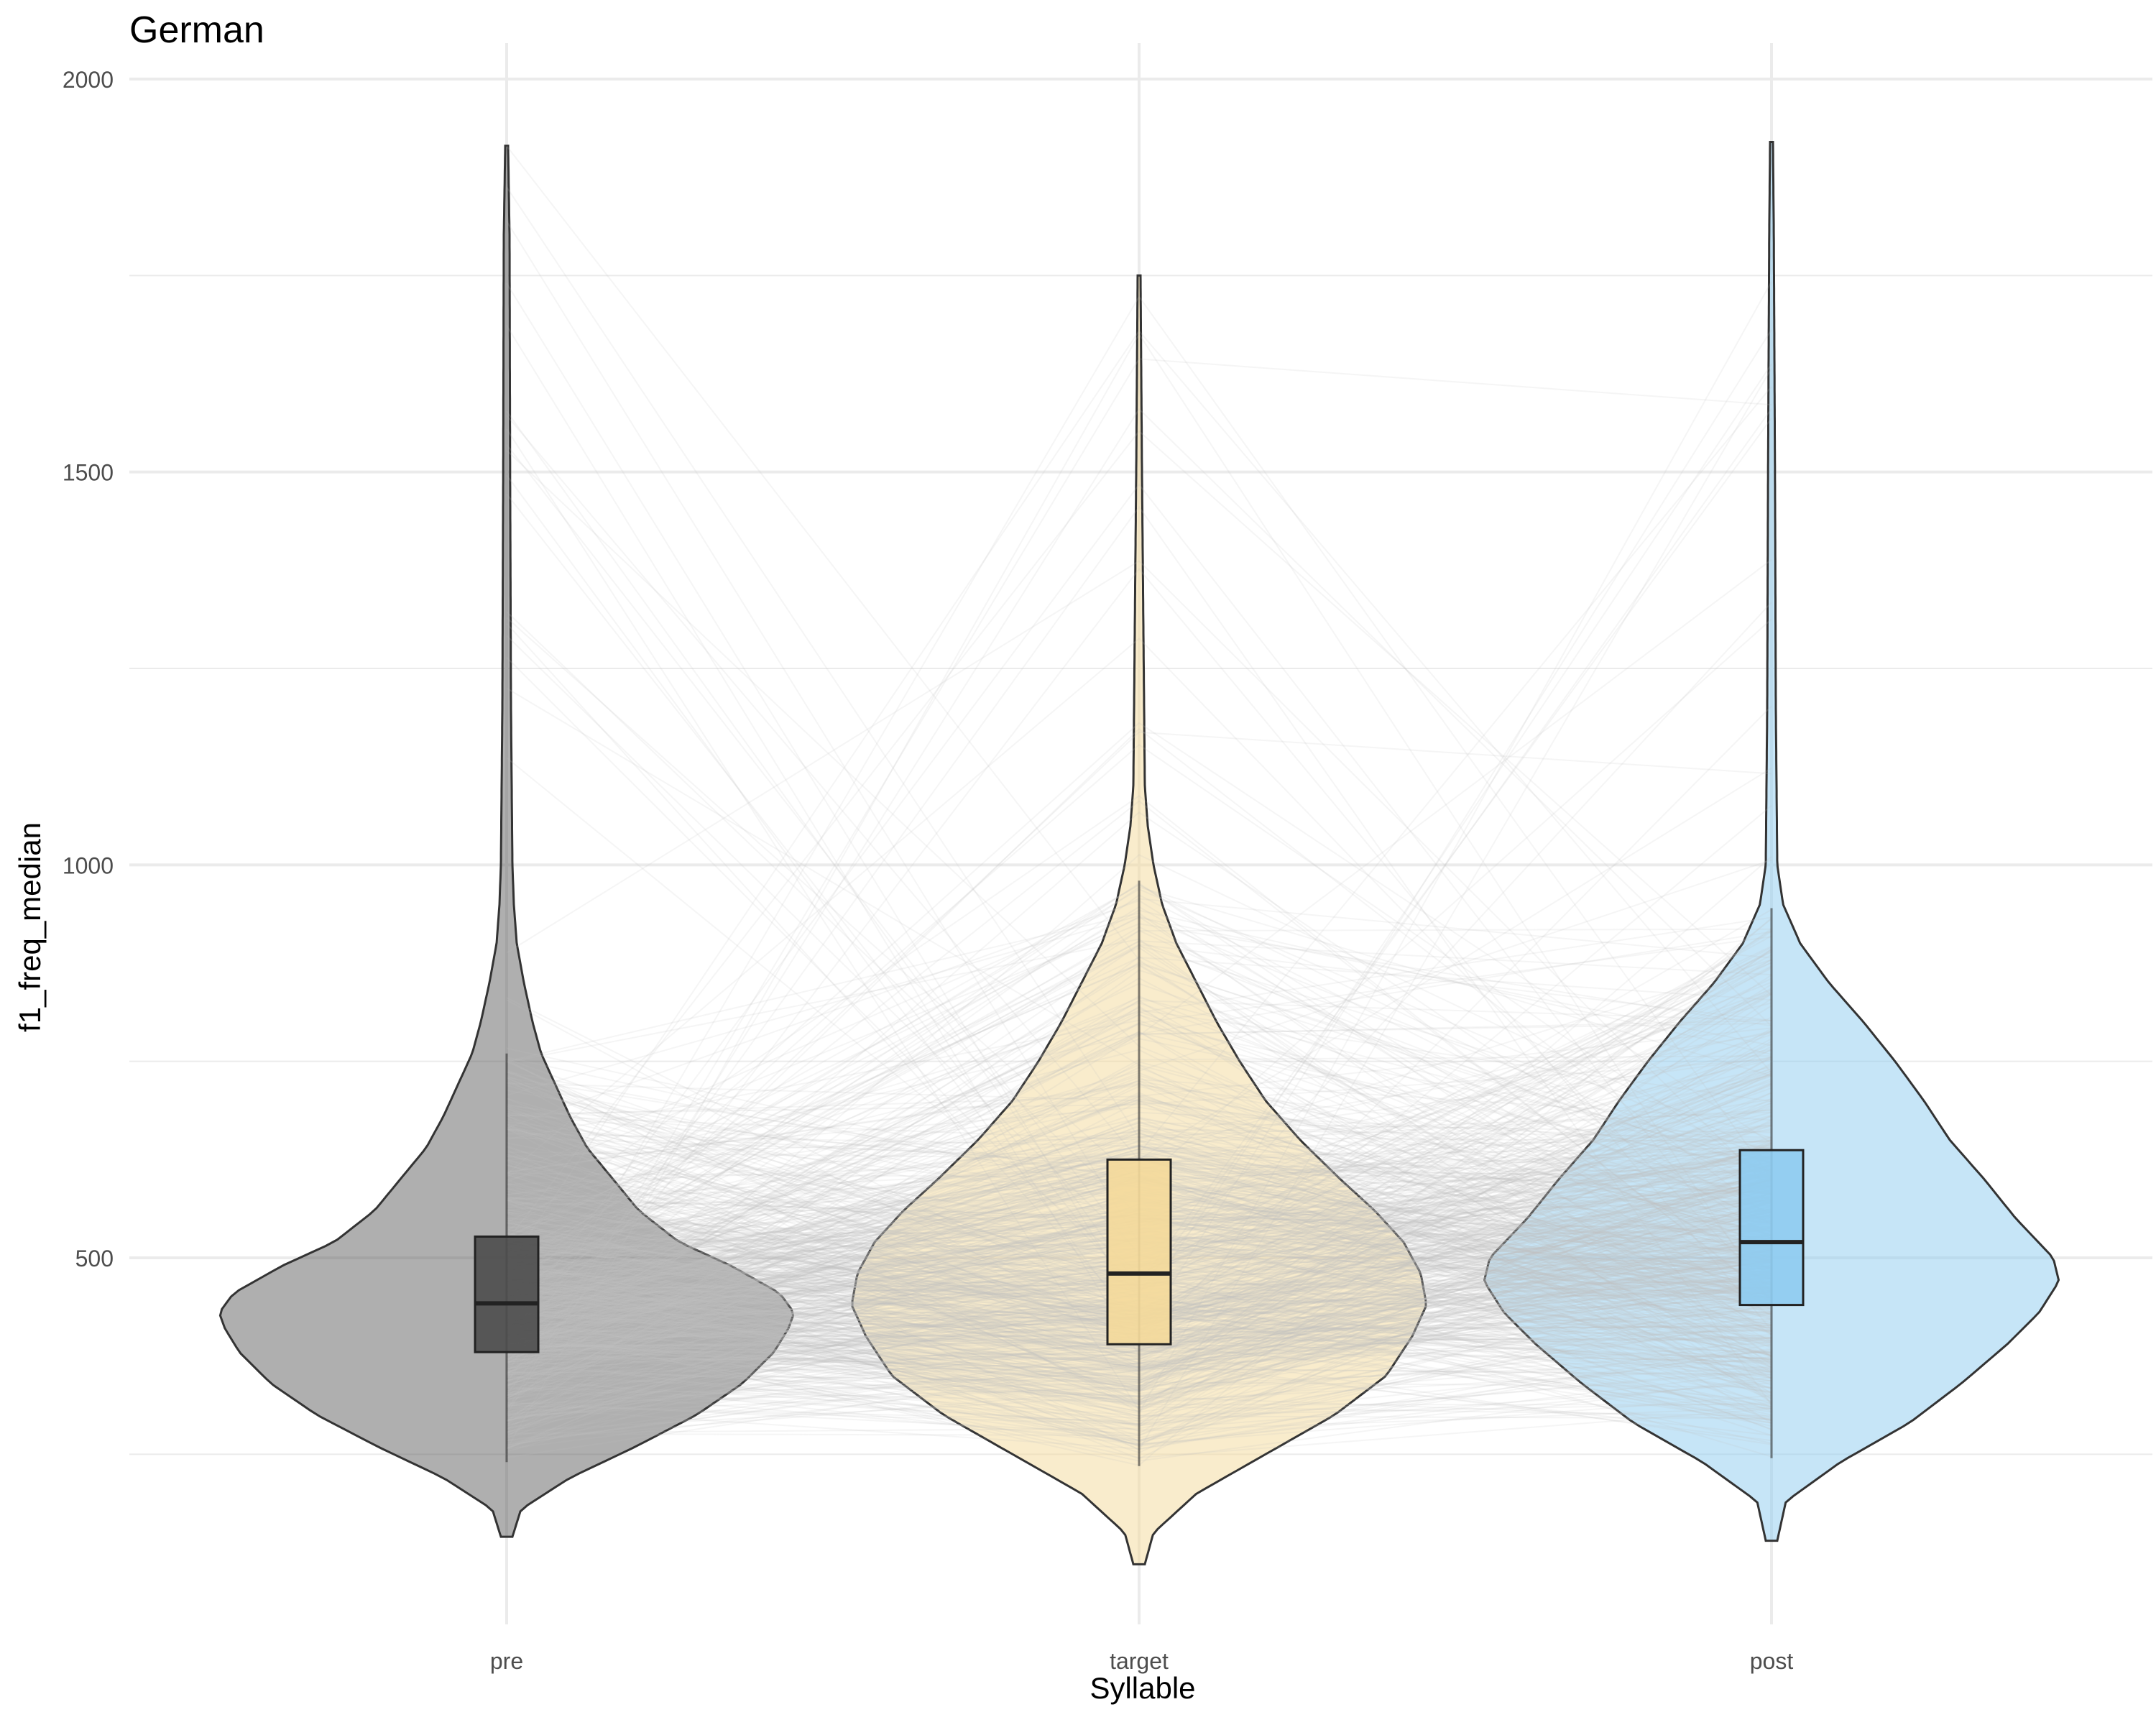 The width and height of the screenshot is (2156, 1725). I want to click on box-post, so click(1772, 1228).